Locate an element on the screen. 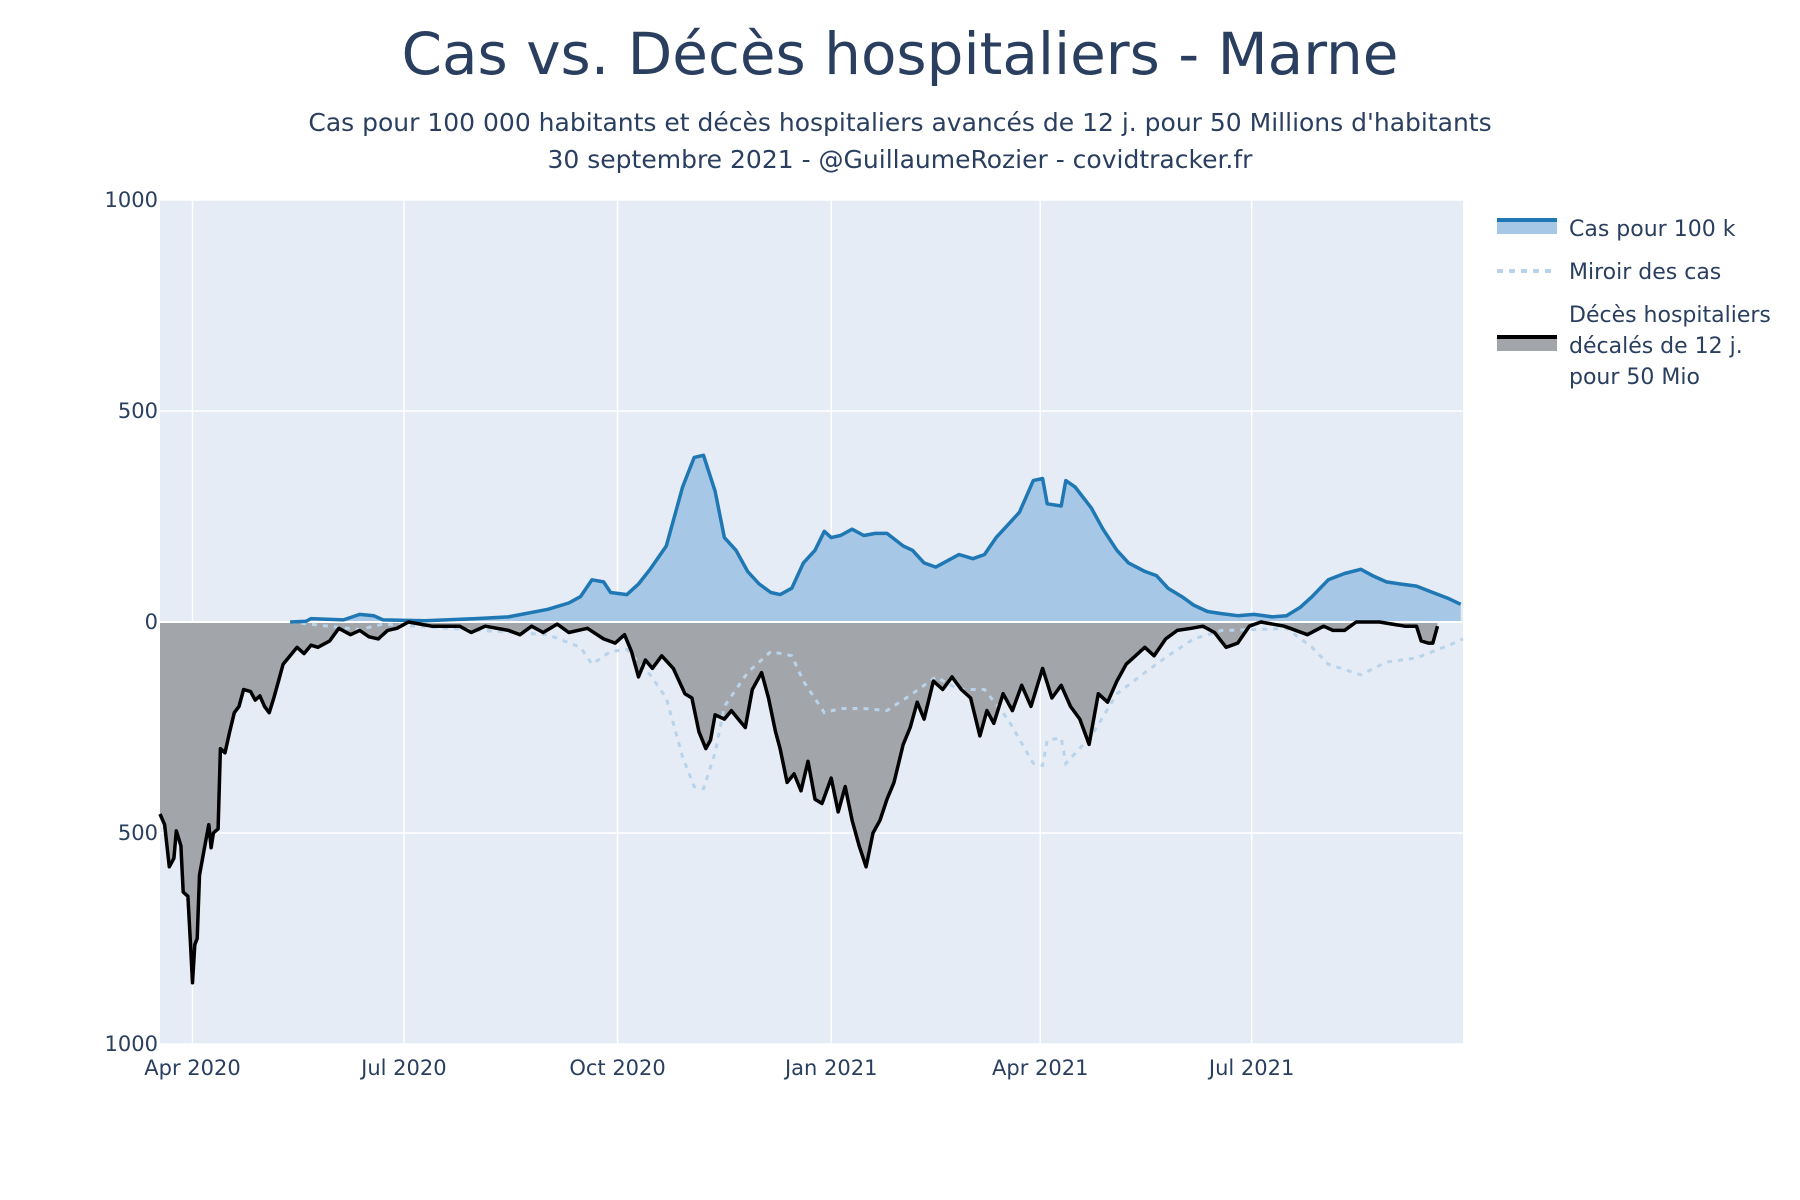  legend-label-mirror: Miroir des cas is located at coordinates (1645, 272).